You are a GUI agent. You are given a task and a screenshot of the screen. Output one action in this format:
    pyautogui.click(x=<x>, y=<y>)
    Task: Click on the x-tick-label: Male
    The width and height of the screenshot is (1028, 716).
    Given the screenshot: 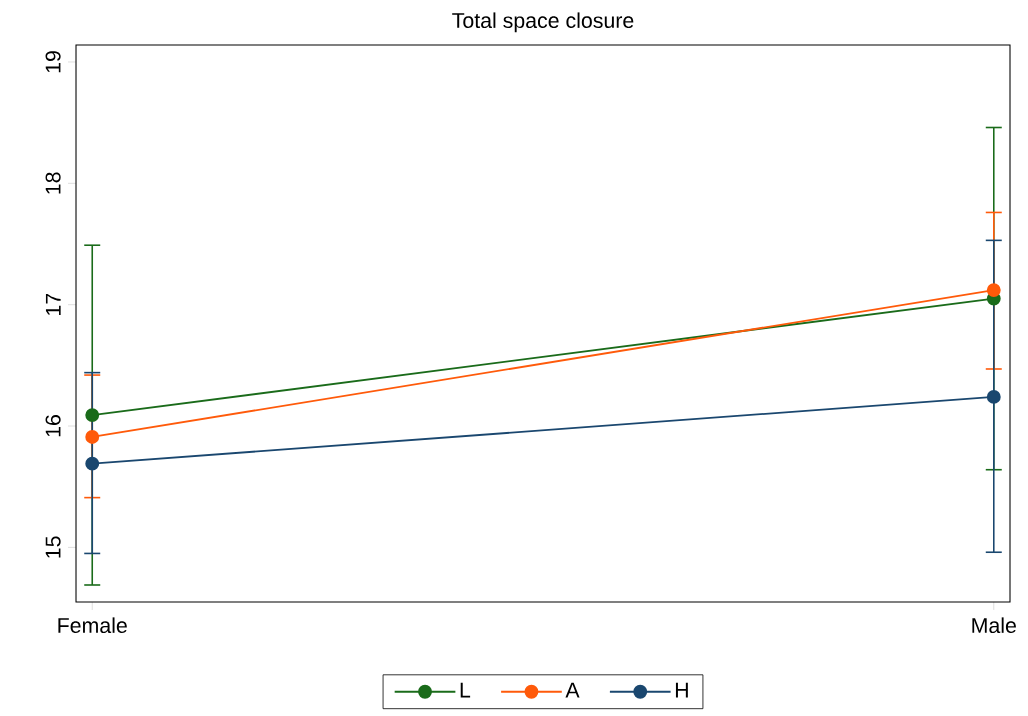 What is the action you would take?
    pyautogui.click(x=994, y=625)
    